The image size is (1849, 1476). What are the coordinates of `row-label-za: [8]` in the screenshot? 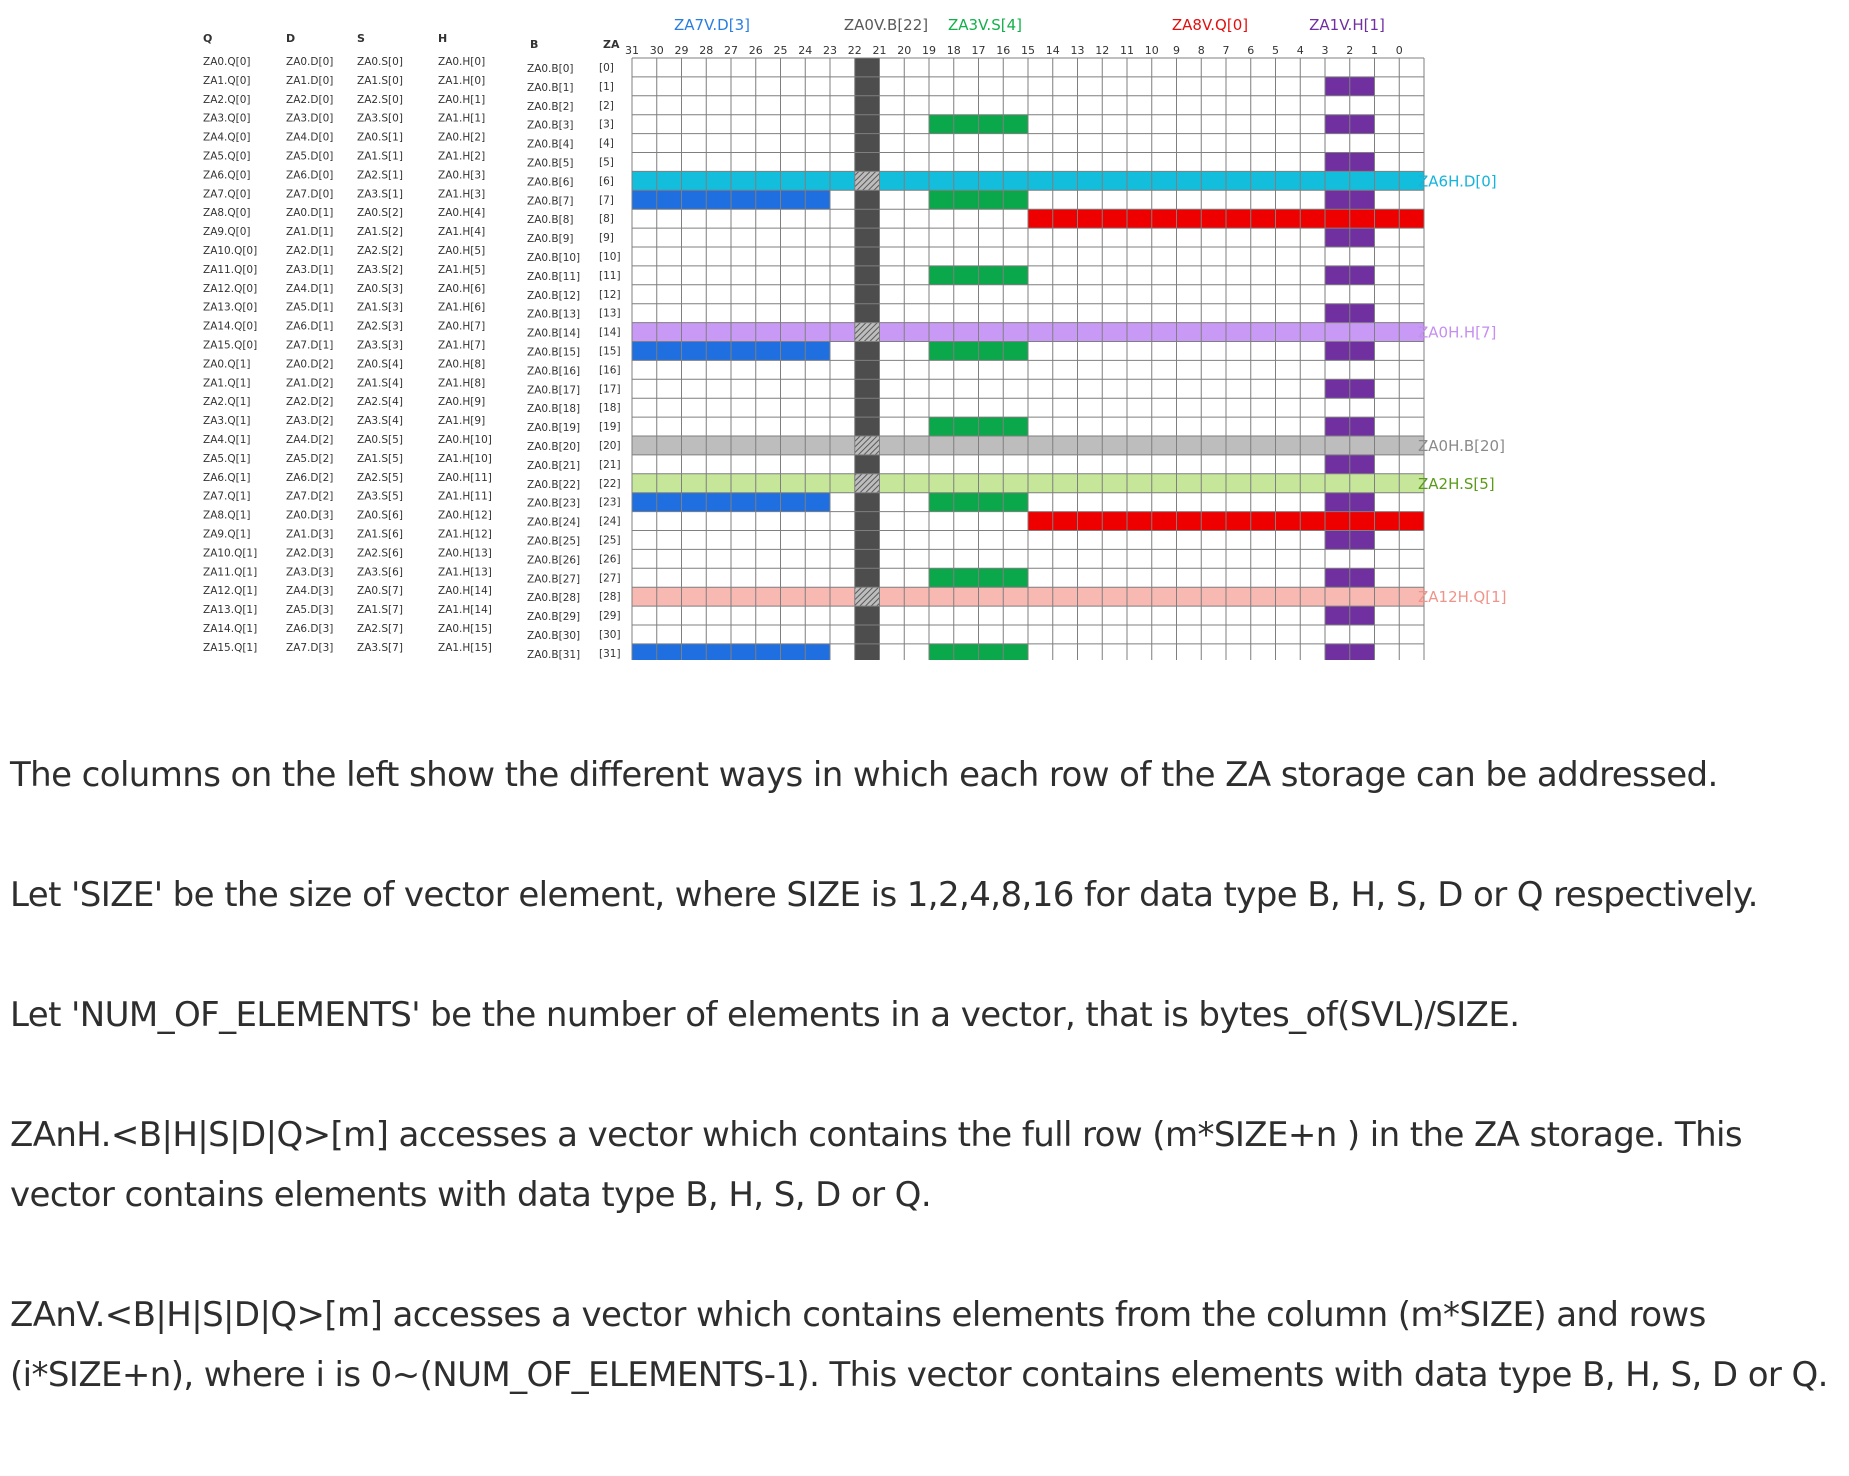 It's located at (606, 219).